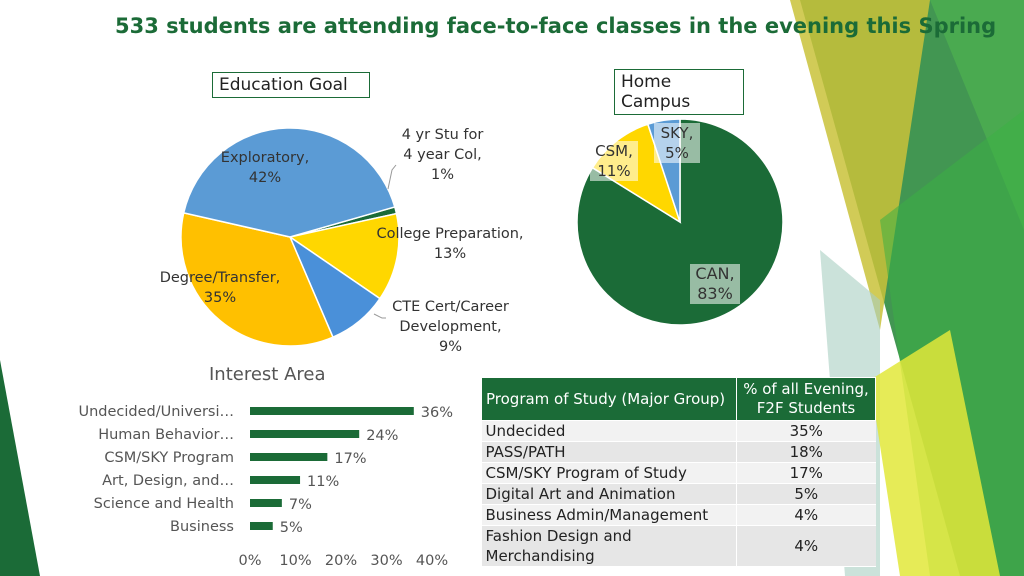 The image size is (1024, 576). What do you see at coordinates (20, 468) in the screenshot?
I see `left-corner-shape` at bounding box center [20, 468].